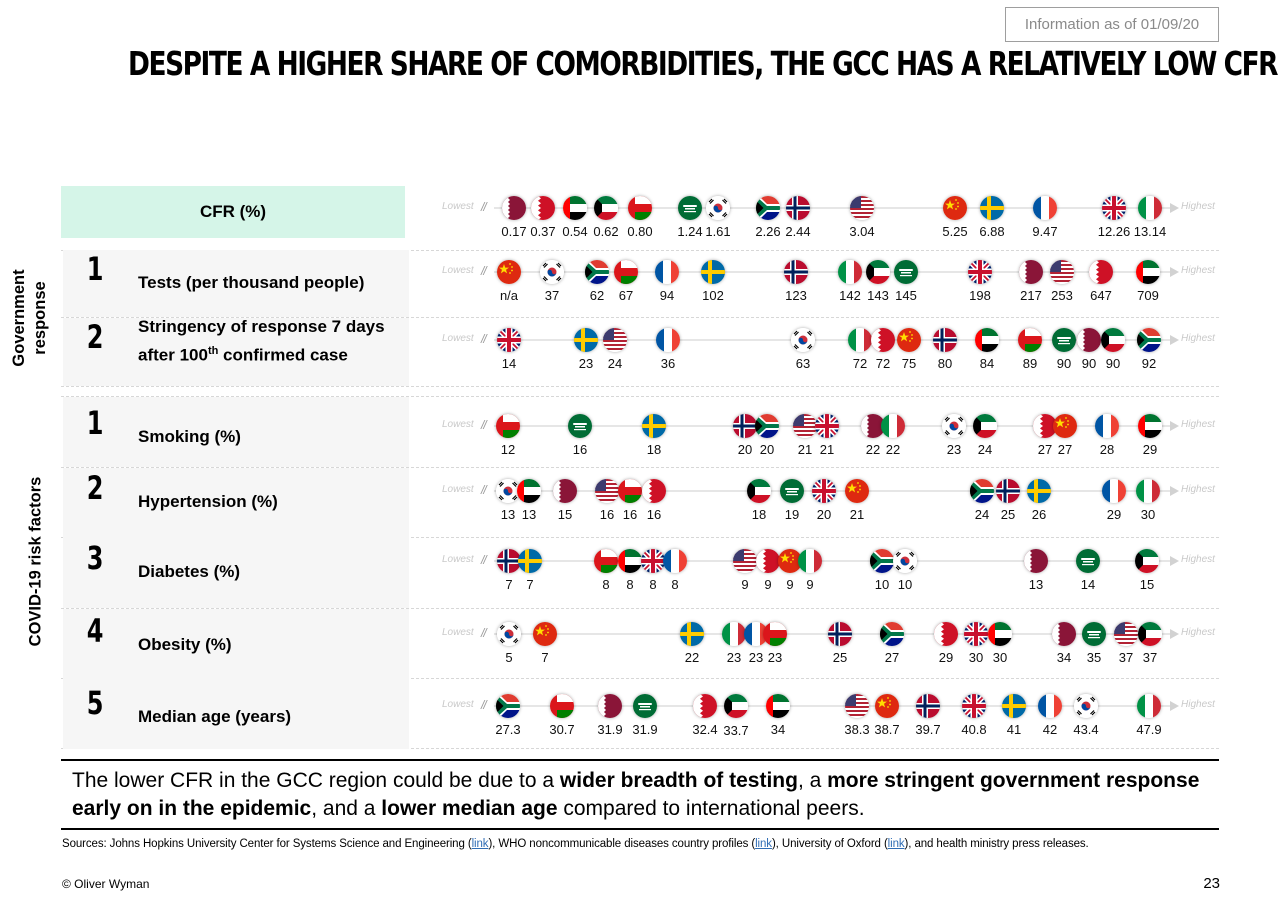 This screenshot has width=1280, height=915. I want to click on italy-flag-icon, so click(734, 634).